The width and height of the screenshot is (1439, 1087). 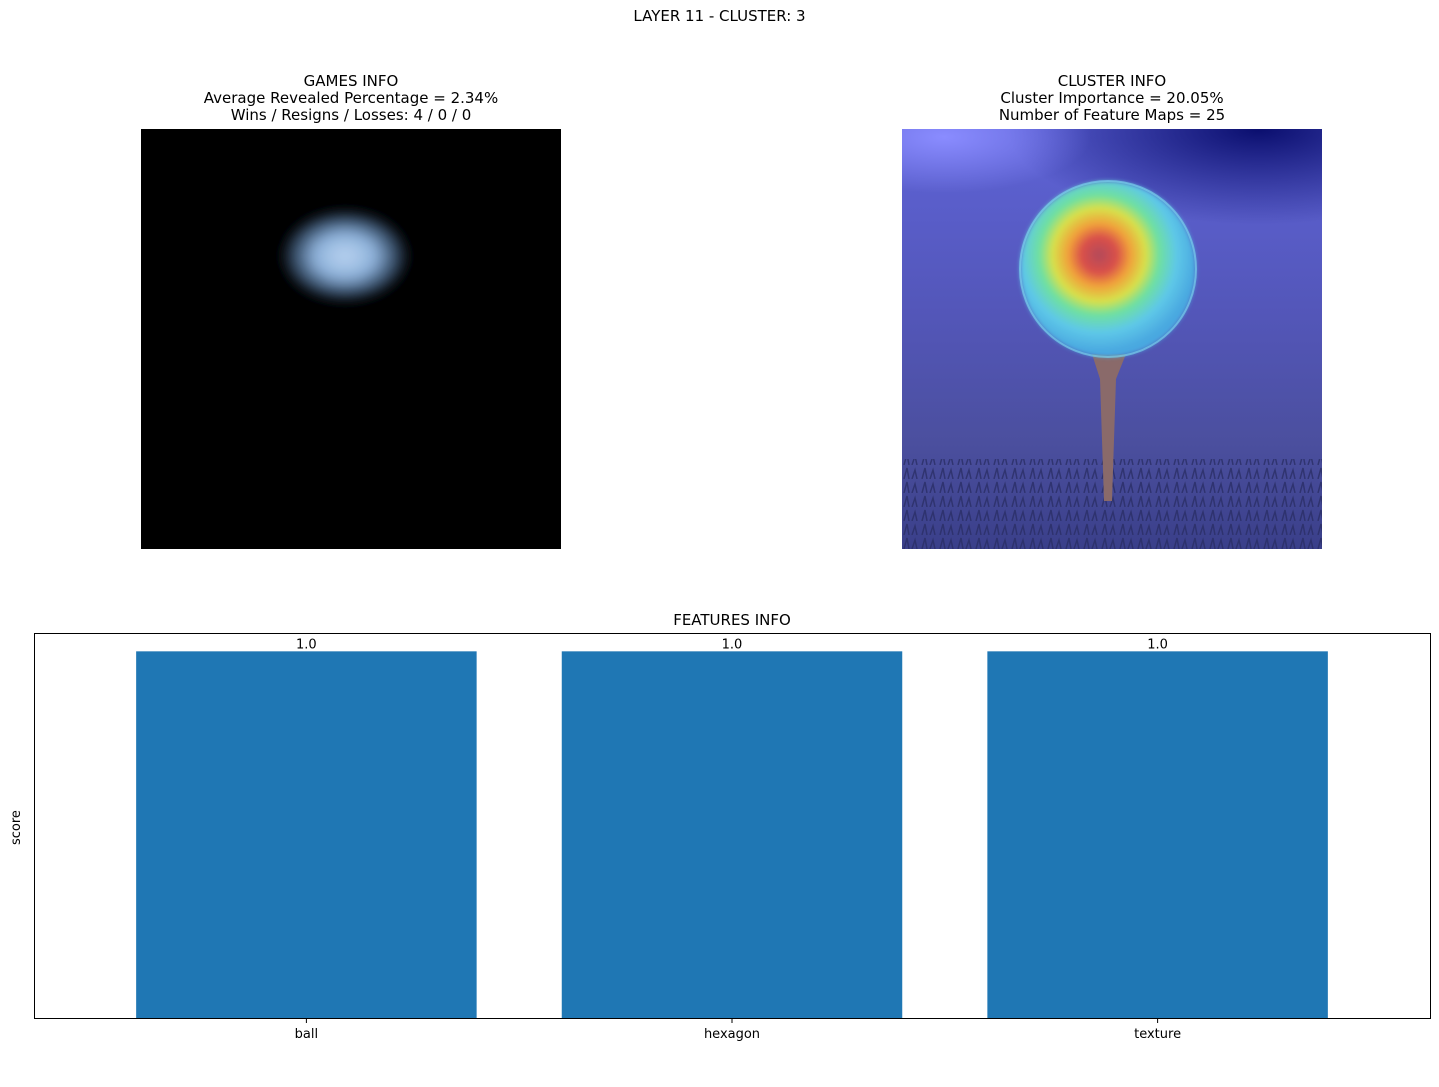 I want to click on cluster-heatmap-image, so click(x=1112, y=339).